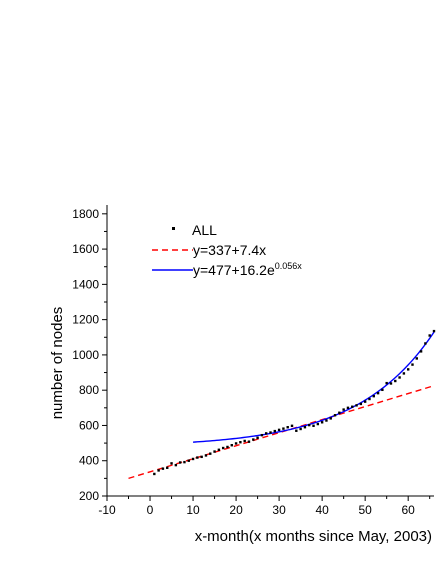  Describe the element at coordinates (85, 249) in the screenshot. I see `y-tick-label: 1600` at that location.